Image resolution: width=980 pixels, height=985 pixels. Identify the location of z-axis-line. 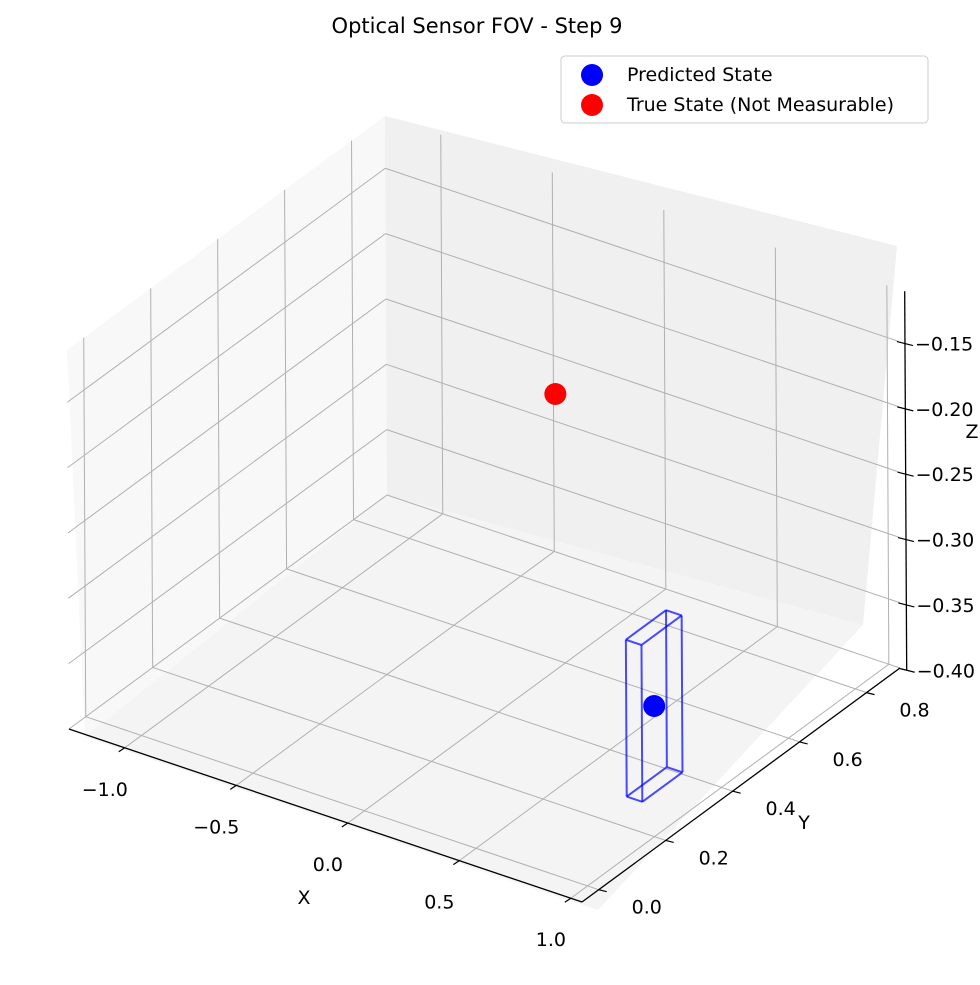
(906, 481).